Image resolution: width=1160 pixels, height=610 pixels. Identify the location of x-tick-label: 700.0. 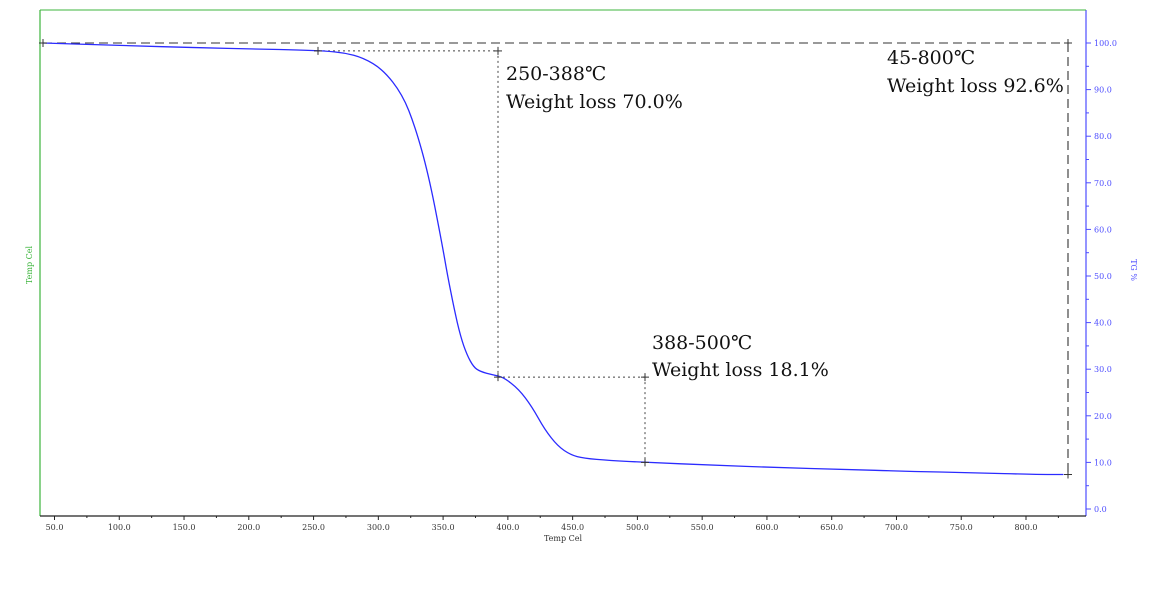
(896, 527).